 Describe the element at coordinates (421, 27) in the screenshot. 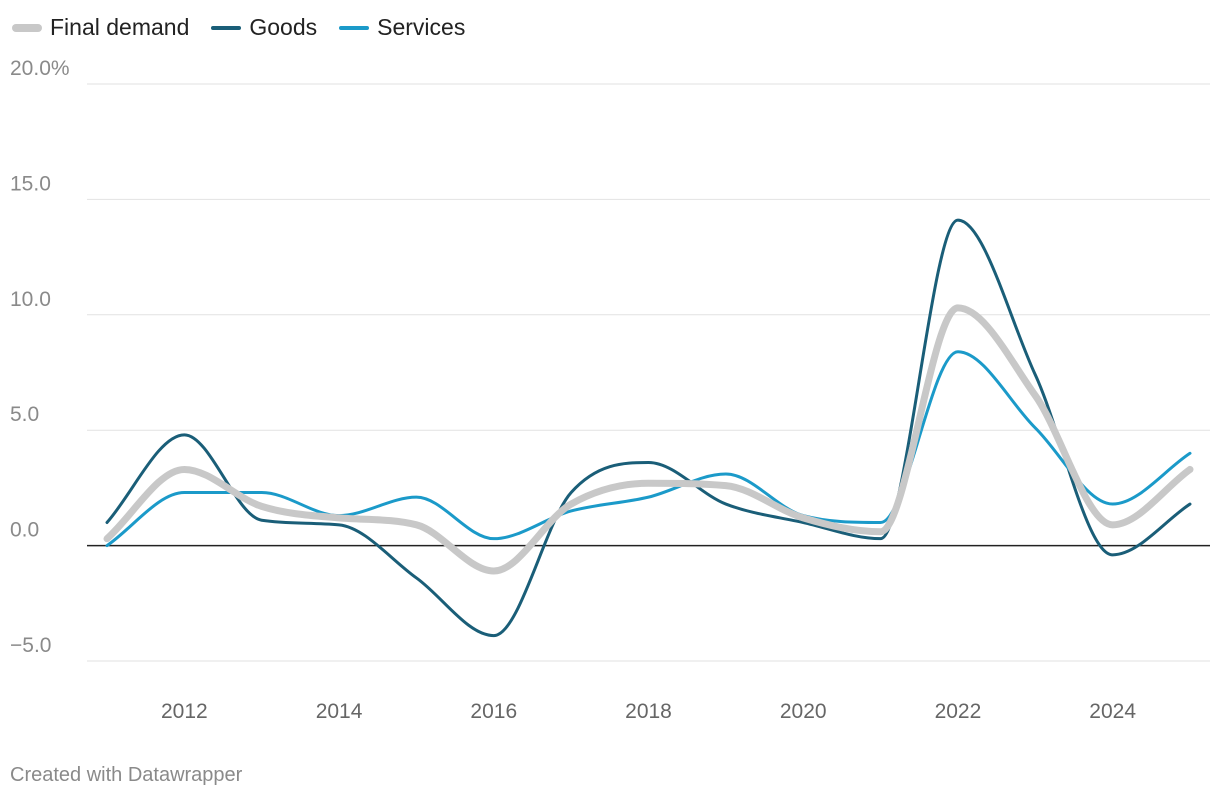

I see `legend-label: Services` at that location.